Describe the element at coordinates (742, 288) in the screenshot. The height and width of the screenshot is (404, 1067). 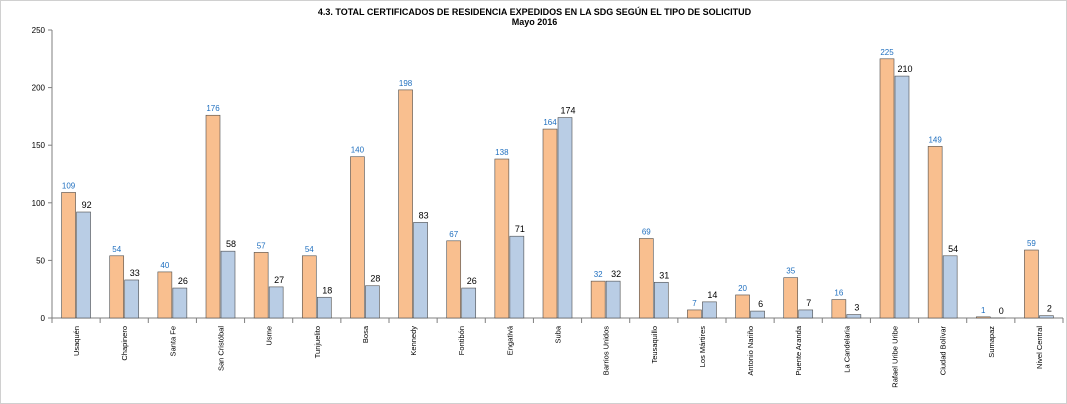
I see `data-label: 20` at that location.